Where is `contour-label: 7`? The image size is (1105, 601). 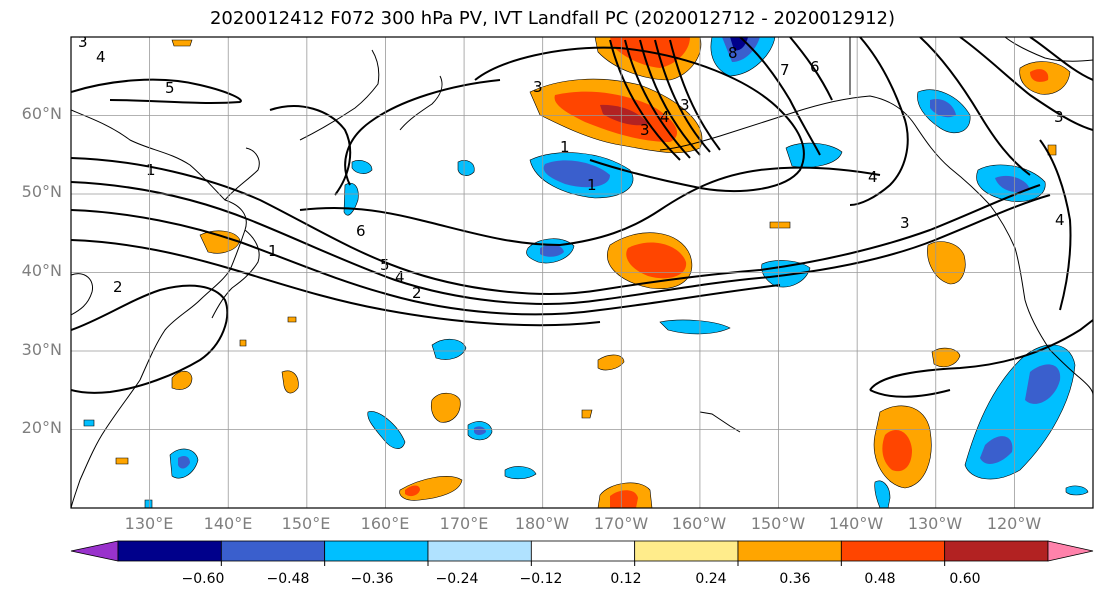
contour-label: 7 is located at coordinates (785, 70).